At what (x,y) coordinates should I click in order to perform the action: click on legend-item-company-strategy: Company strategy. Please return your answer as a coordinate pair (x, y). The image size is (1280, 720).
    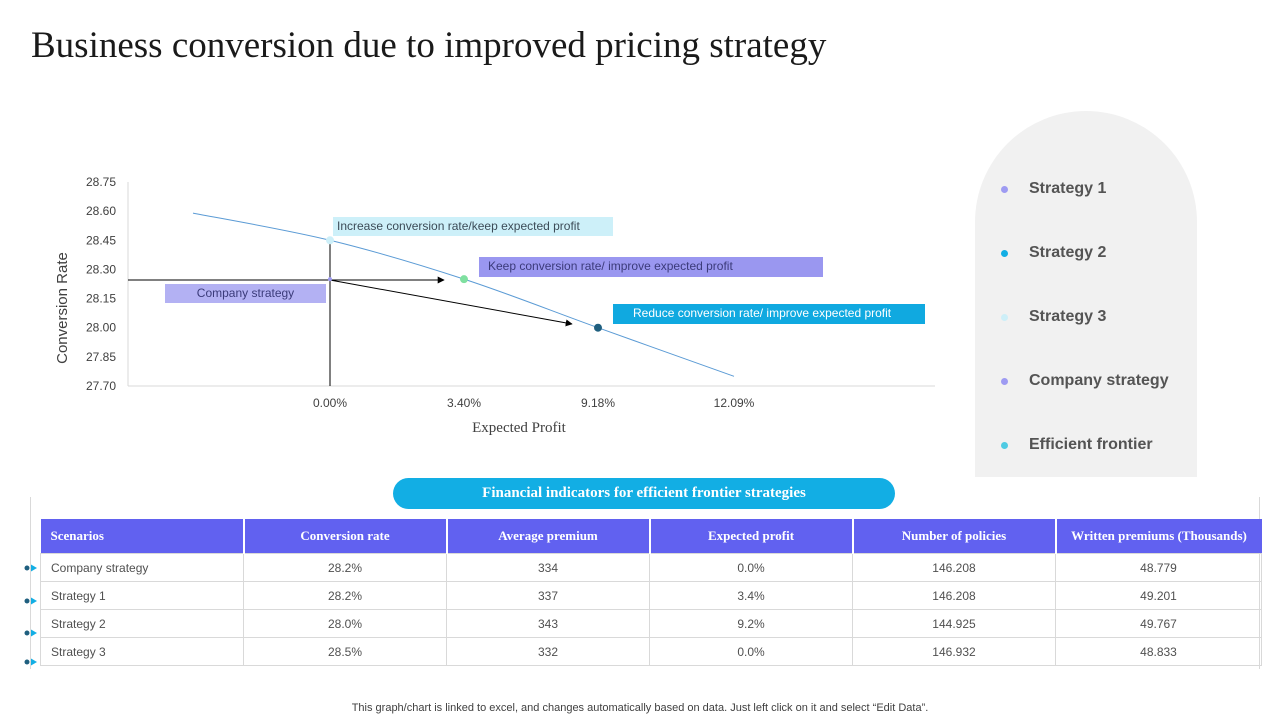
    Looking at the image, I should click on (1085, 381).